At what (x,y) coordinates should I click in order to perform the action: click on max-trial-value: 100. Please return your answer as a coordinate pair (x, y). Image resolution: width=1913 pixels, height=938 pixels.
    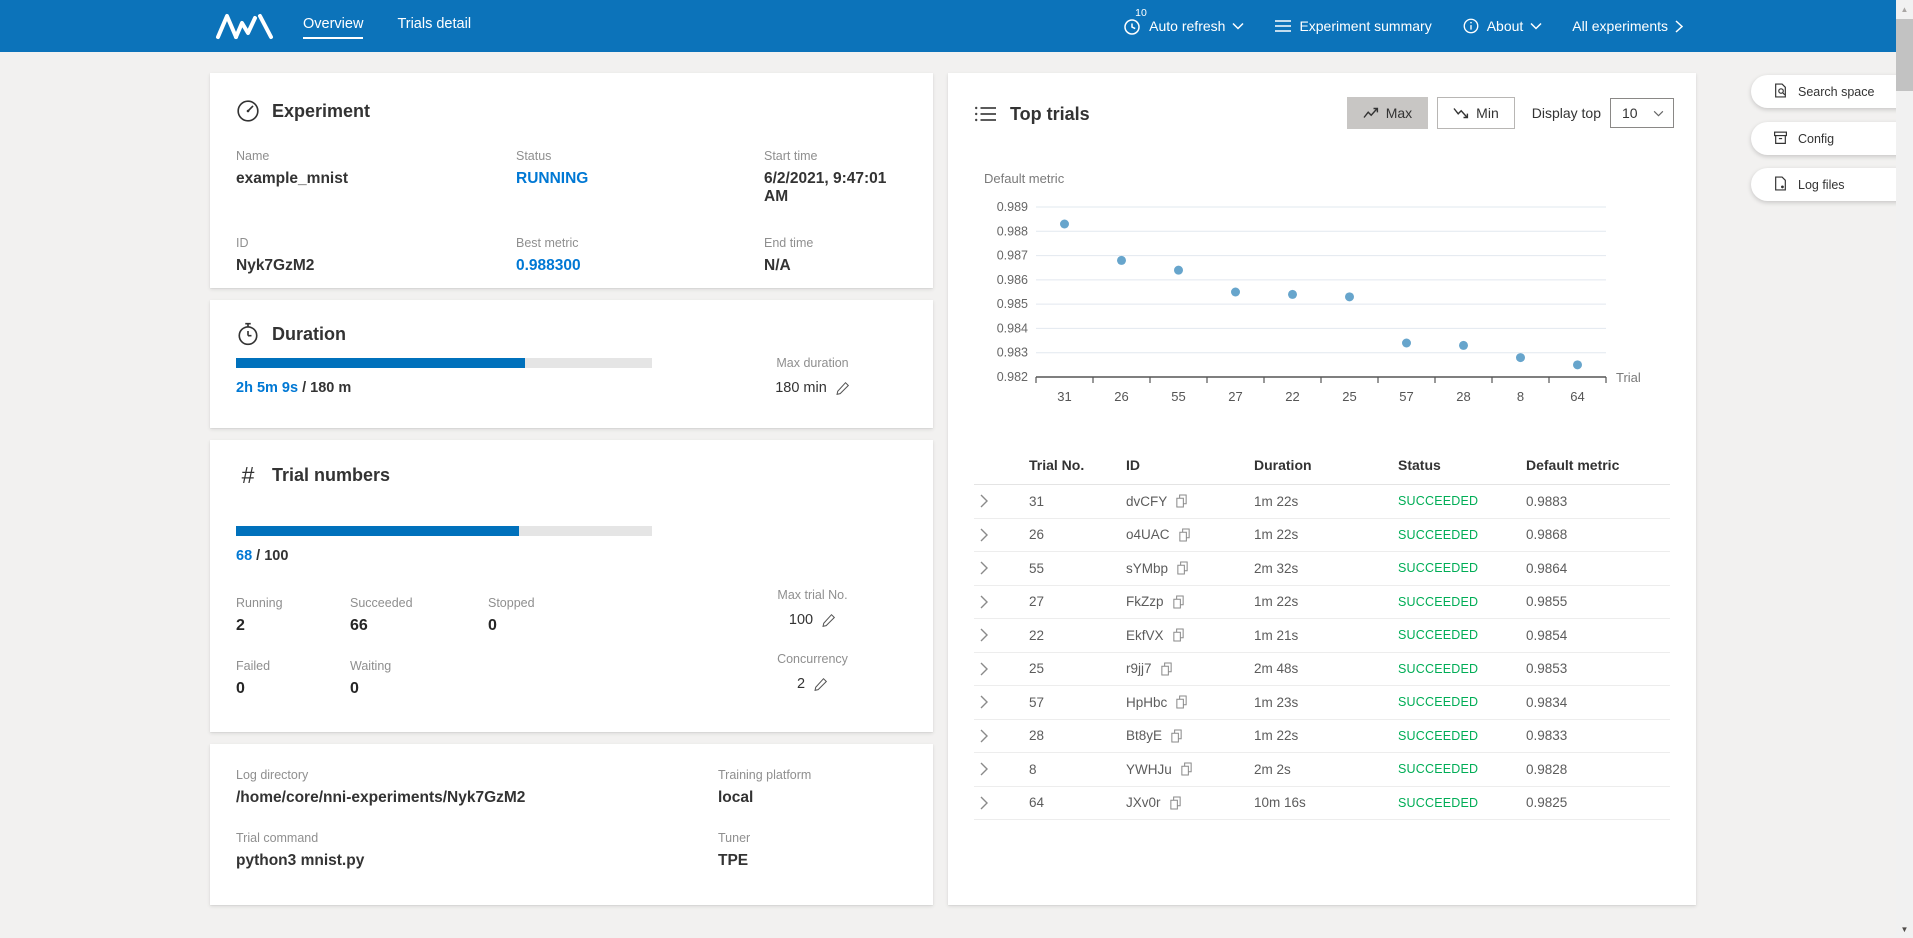
    Looking at the image, I should click on (801, 620).